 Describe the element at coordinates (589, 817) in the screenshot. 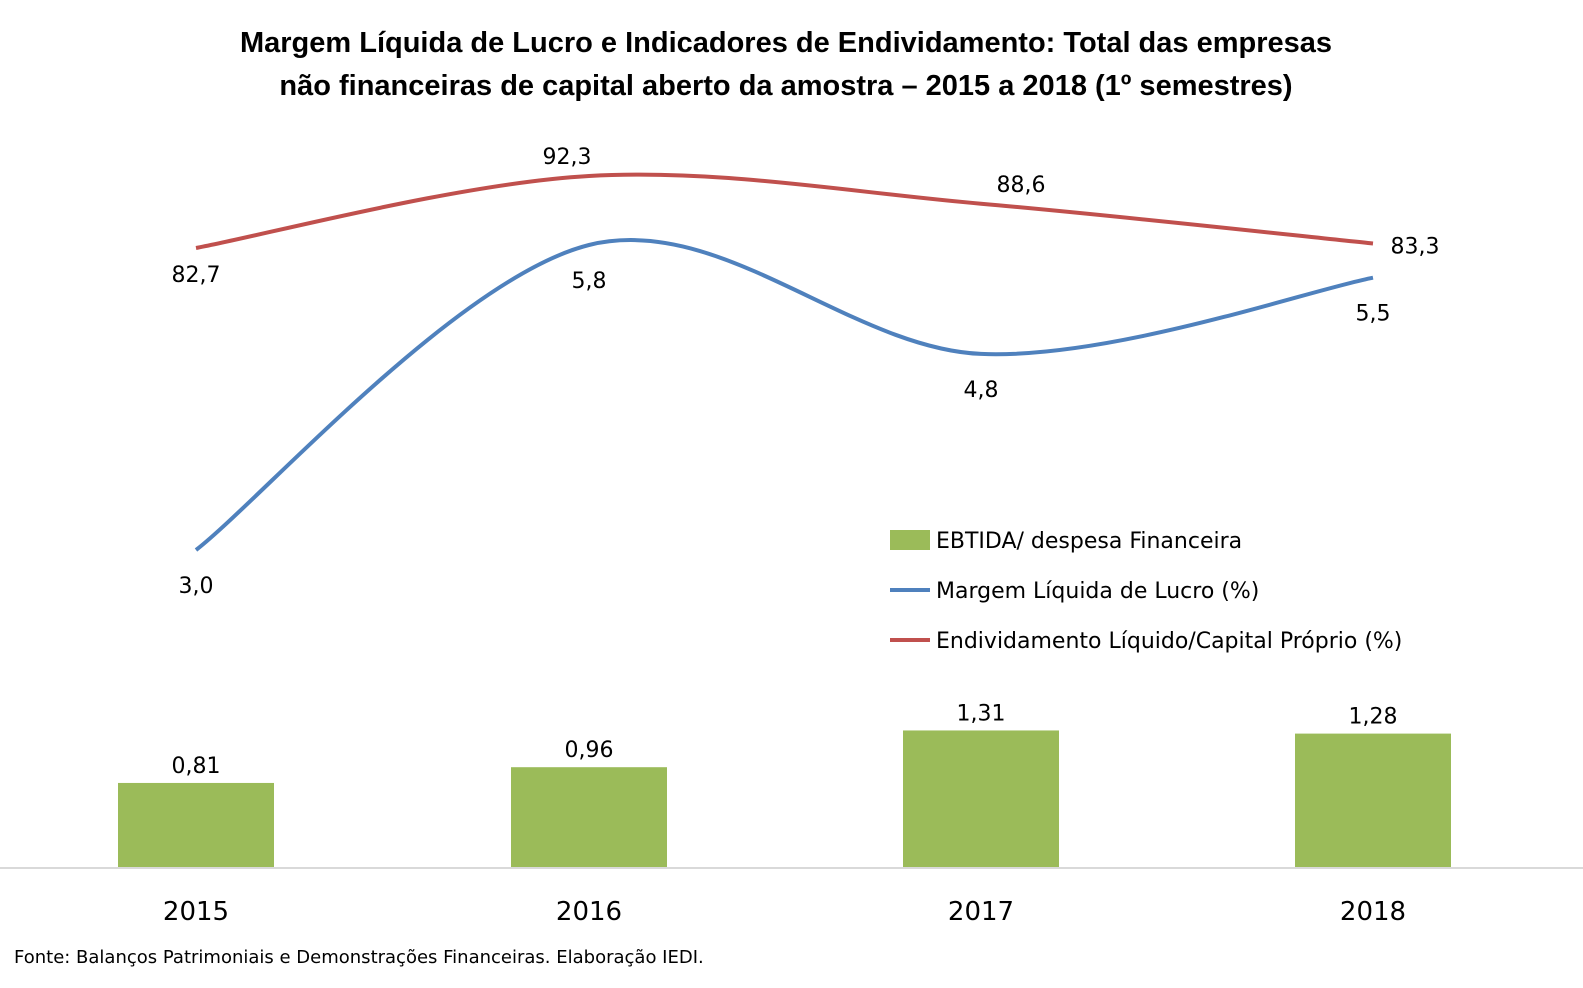

I see `bar-ebtida-2016` at that location.